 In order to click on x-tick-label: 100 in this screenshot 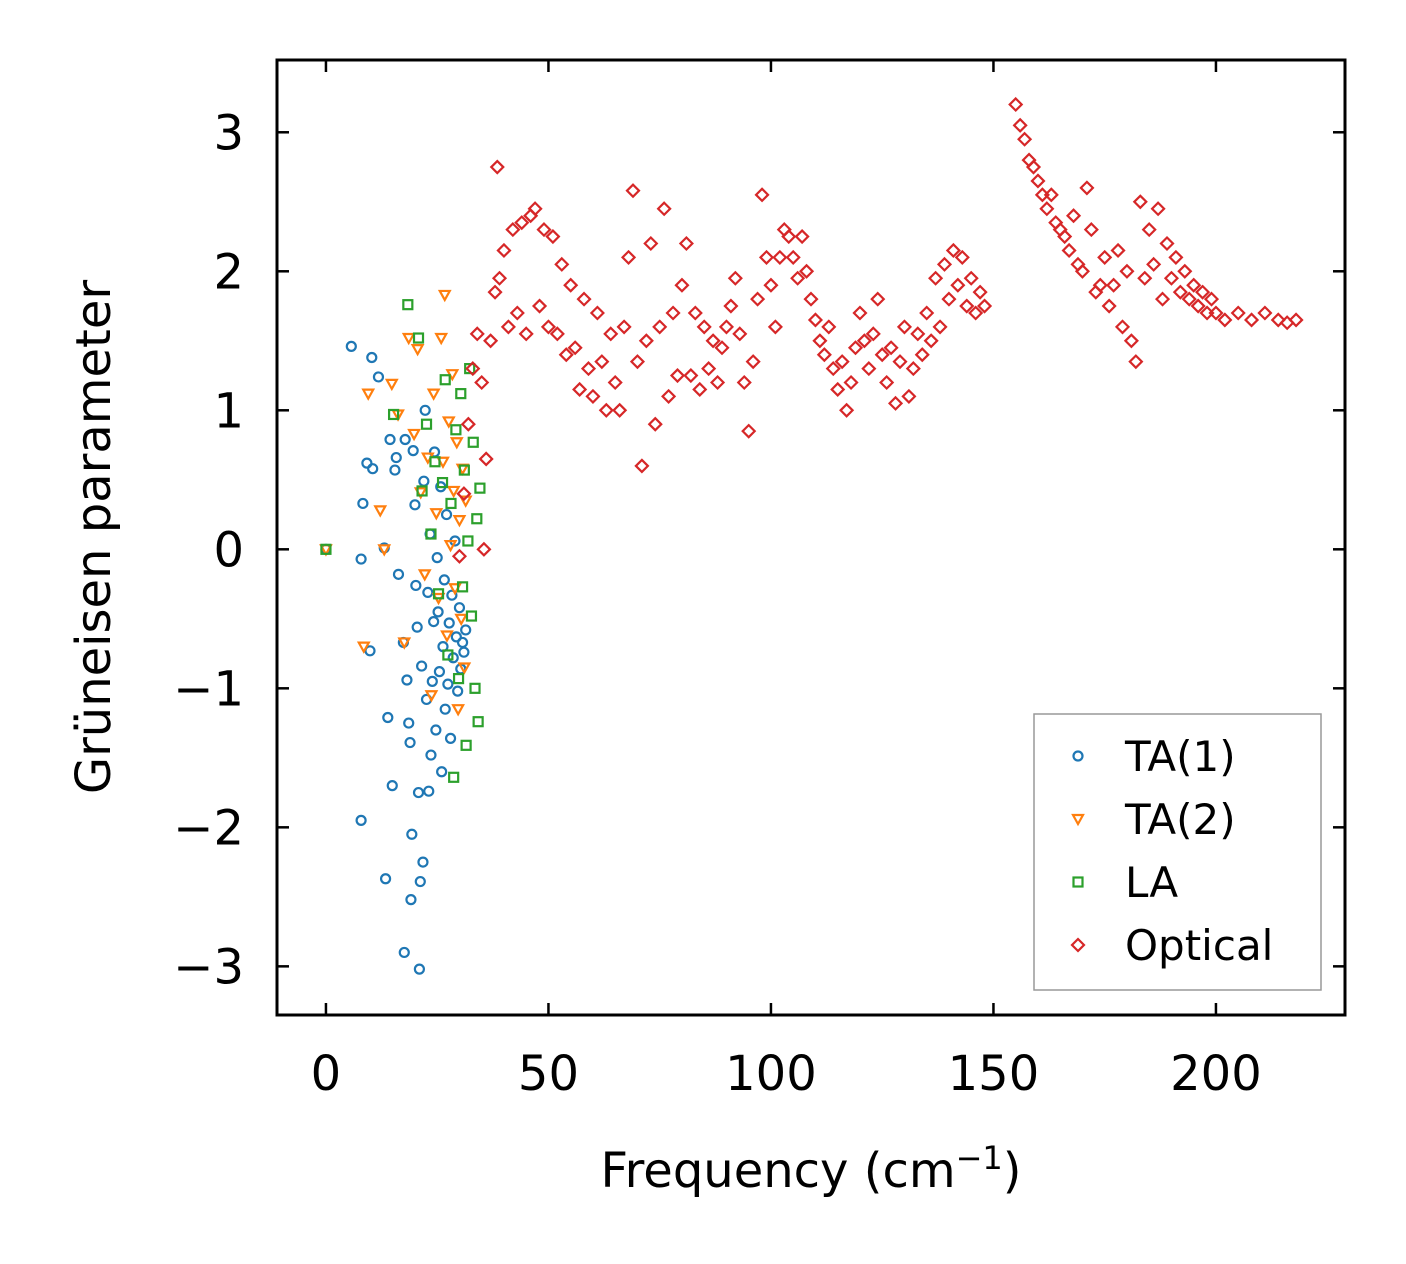, I will do `click(771, 1074)`.